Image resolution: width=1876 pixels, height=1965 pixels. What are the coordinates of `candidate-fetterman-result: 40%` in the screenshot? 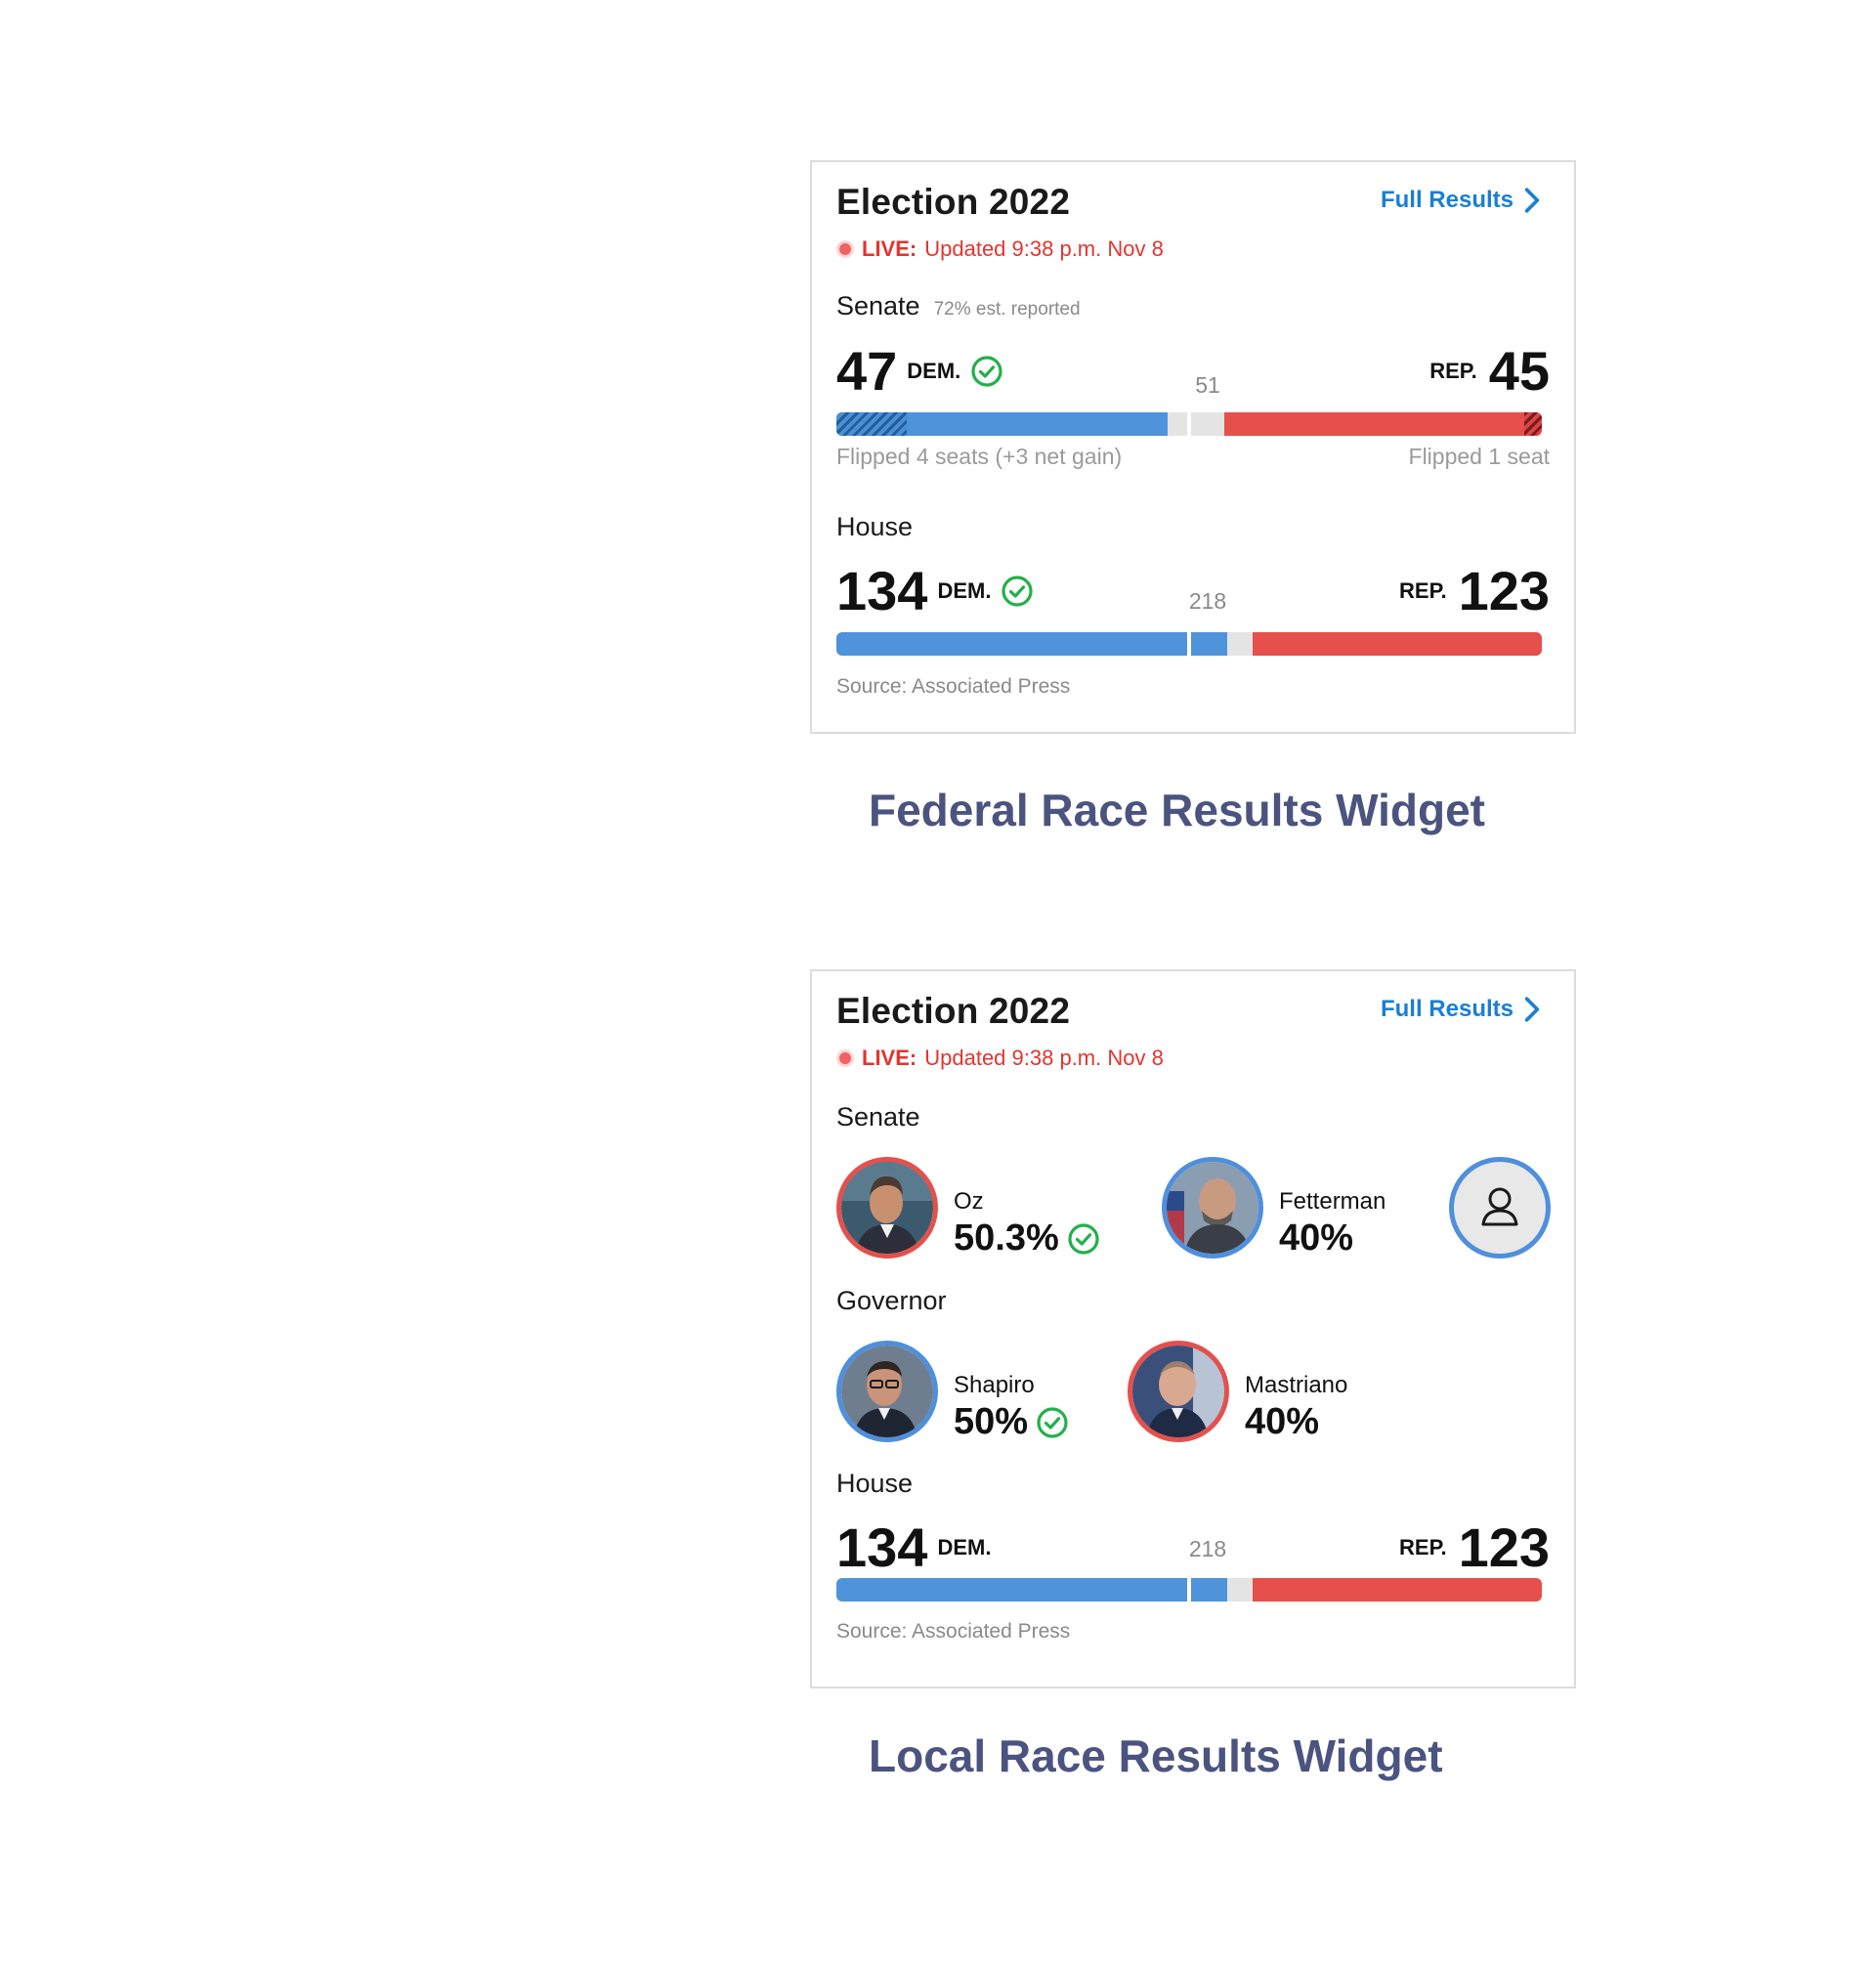 It's located at (1316, 1239).